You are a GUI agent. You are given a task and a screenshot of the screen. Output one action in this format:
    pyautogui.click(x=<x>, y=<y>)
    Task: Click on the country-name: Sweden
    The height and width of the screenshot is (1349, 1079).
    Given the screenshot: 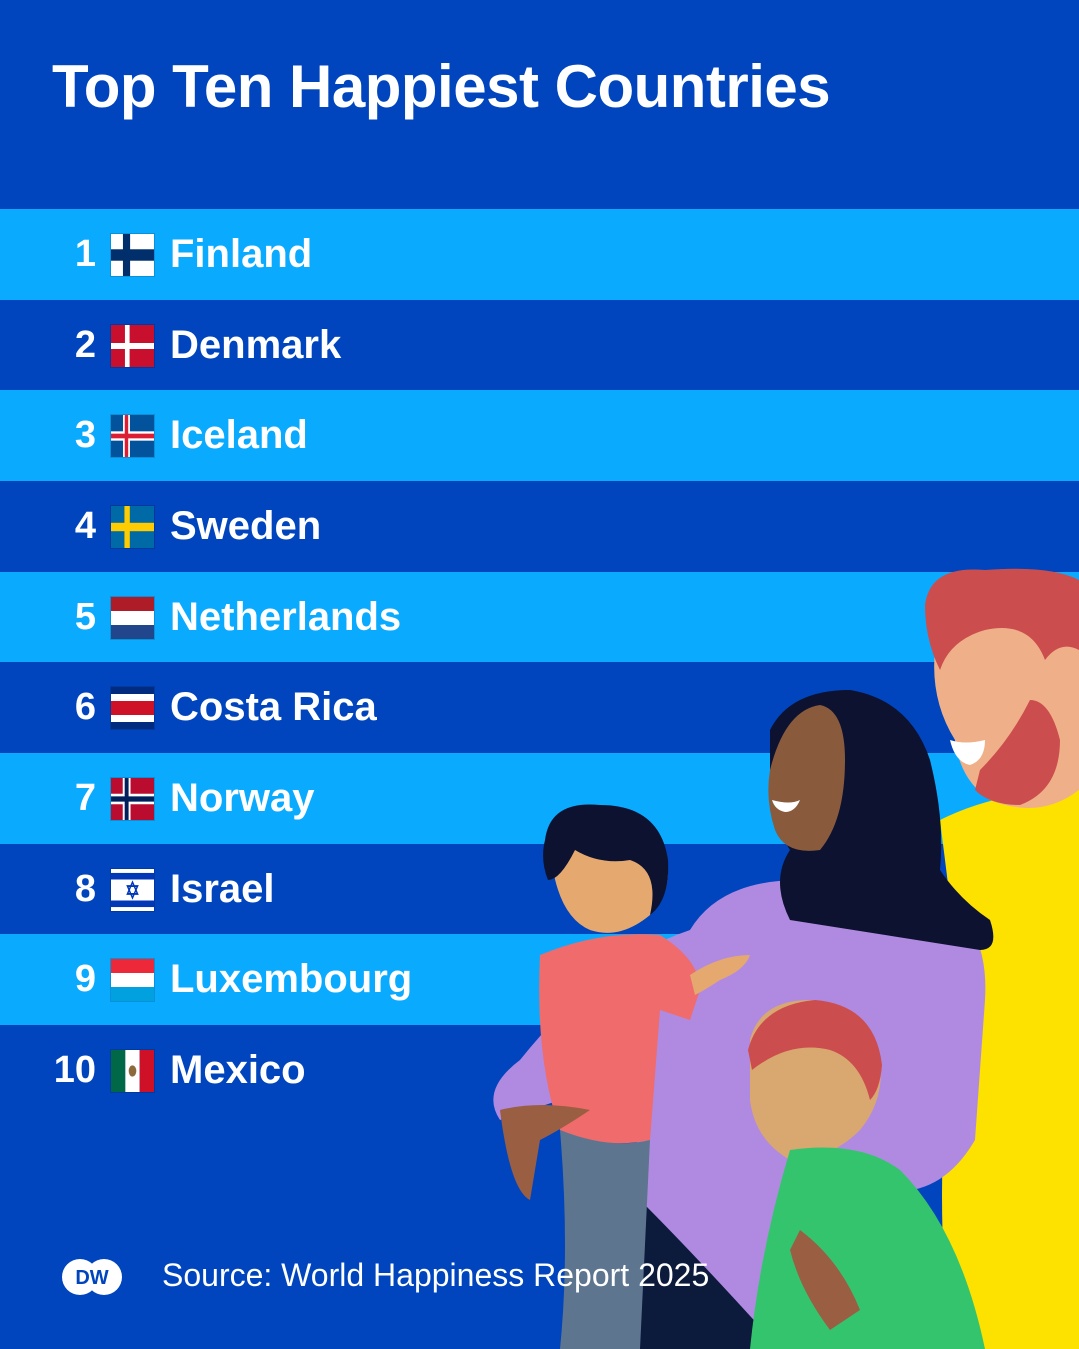 What is the action you would take?
    pyautogui.click(x=246, y=526)
    